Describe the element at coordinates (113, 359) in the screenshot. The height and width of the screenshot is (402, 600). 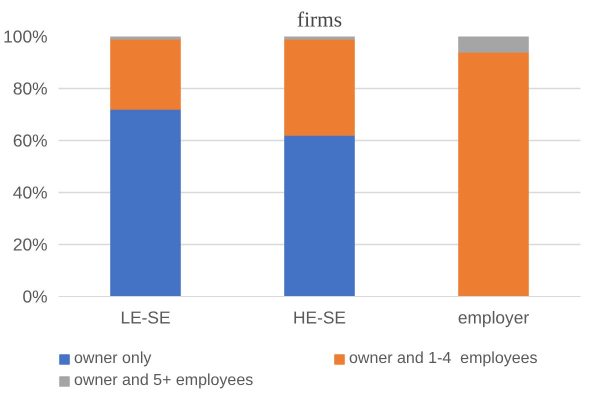
I see `legend-label: owner only` at that location.